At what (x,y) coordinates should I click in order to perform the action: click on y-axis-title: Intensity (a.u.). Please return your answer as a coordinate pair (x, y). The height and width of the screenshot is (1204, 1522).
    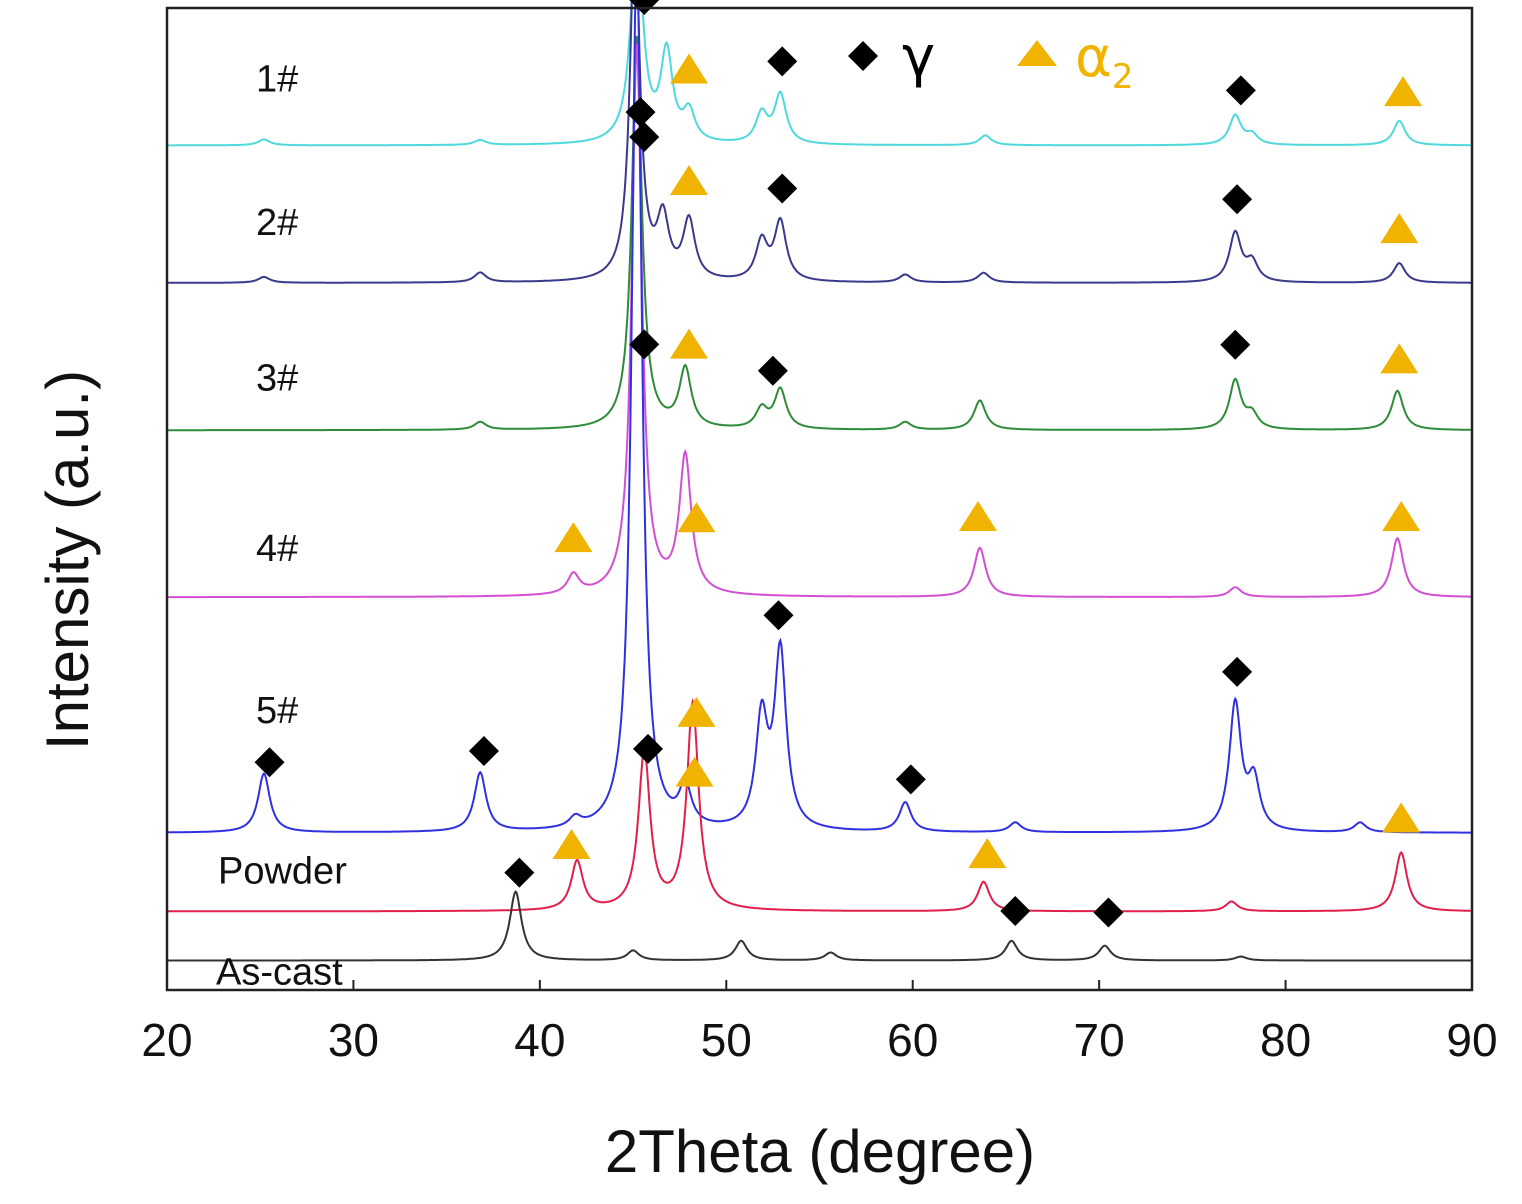
    Looking at the image, I should click on (67, 560).